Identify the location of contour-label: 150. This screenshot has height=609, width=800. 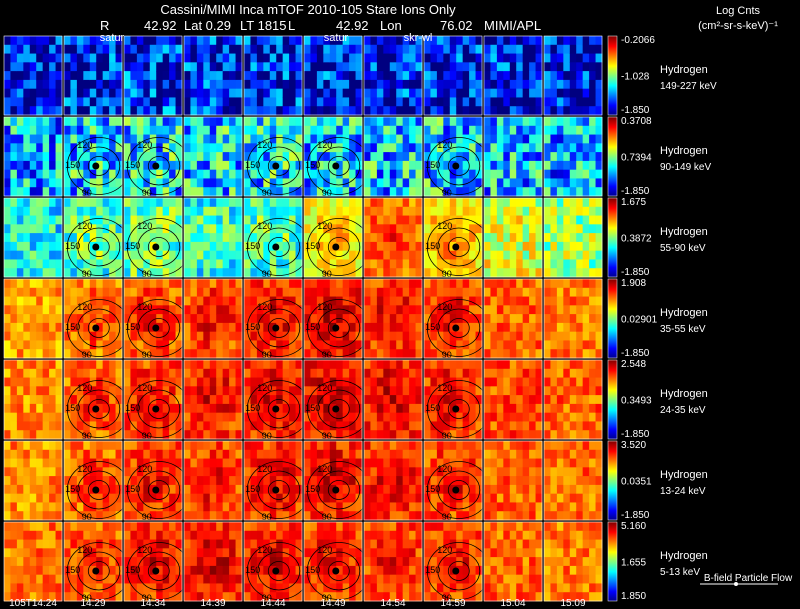
(432, 246).